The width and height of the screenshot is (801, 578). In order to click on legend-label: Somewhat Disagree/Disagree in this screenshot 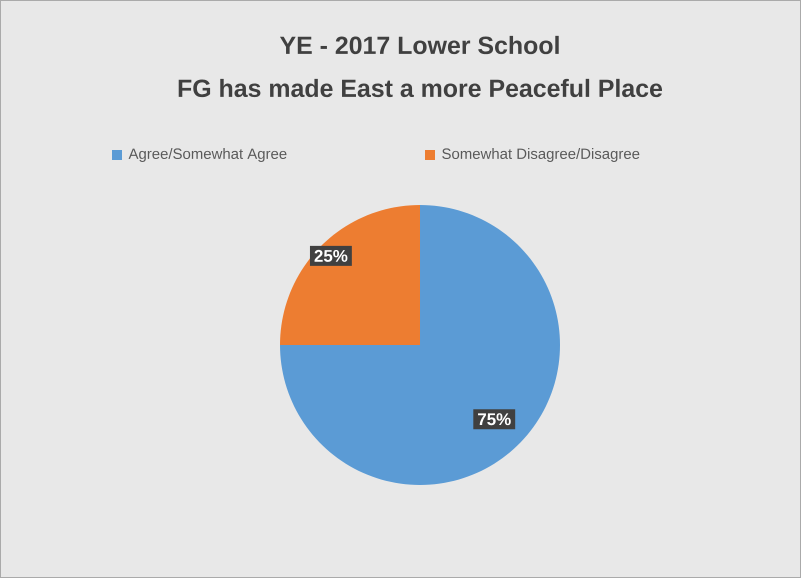, I will do `click(541, 155)`.